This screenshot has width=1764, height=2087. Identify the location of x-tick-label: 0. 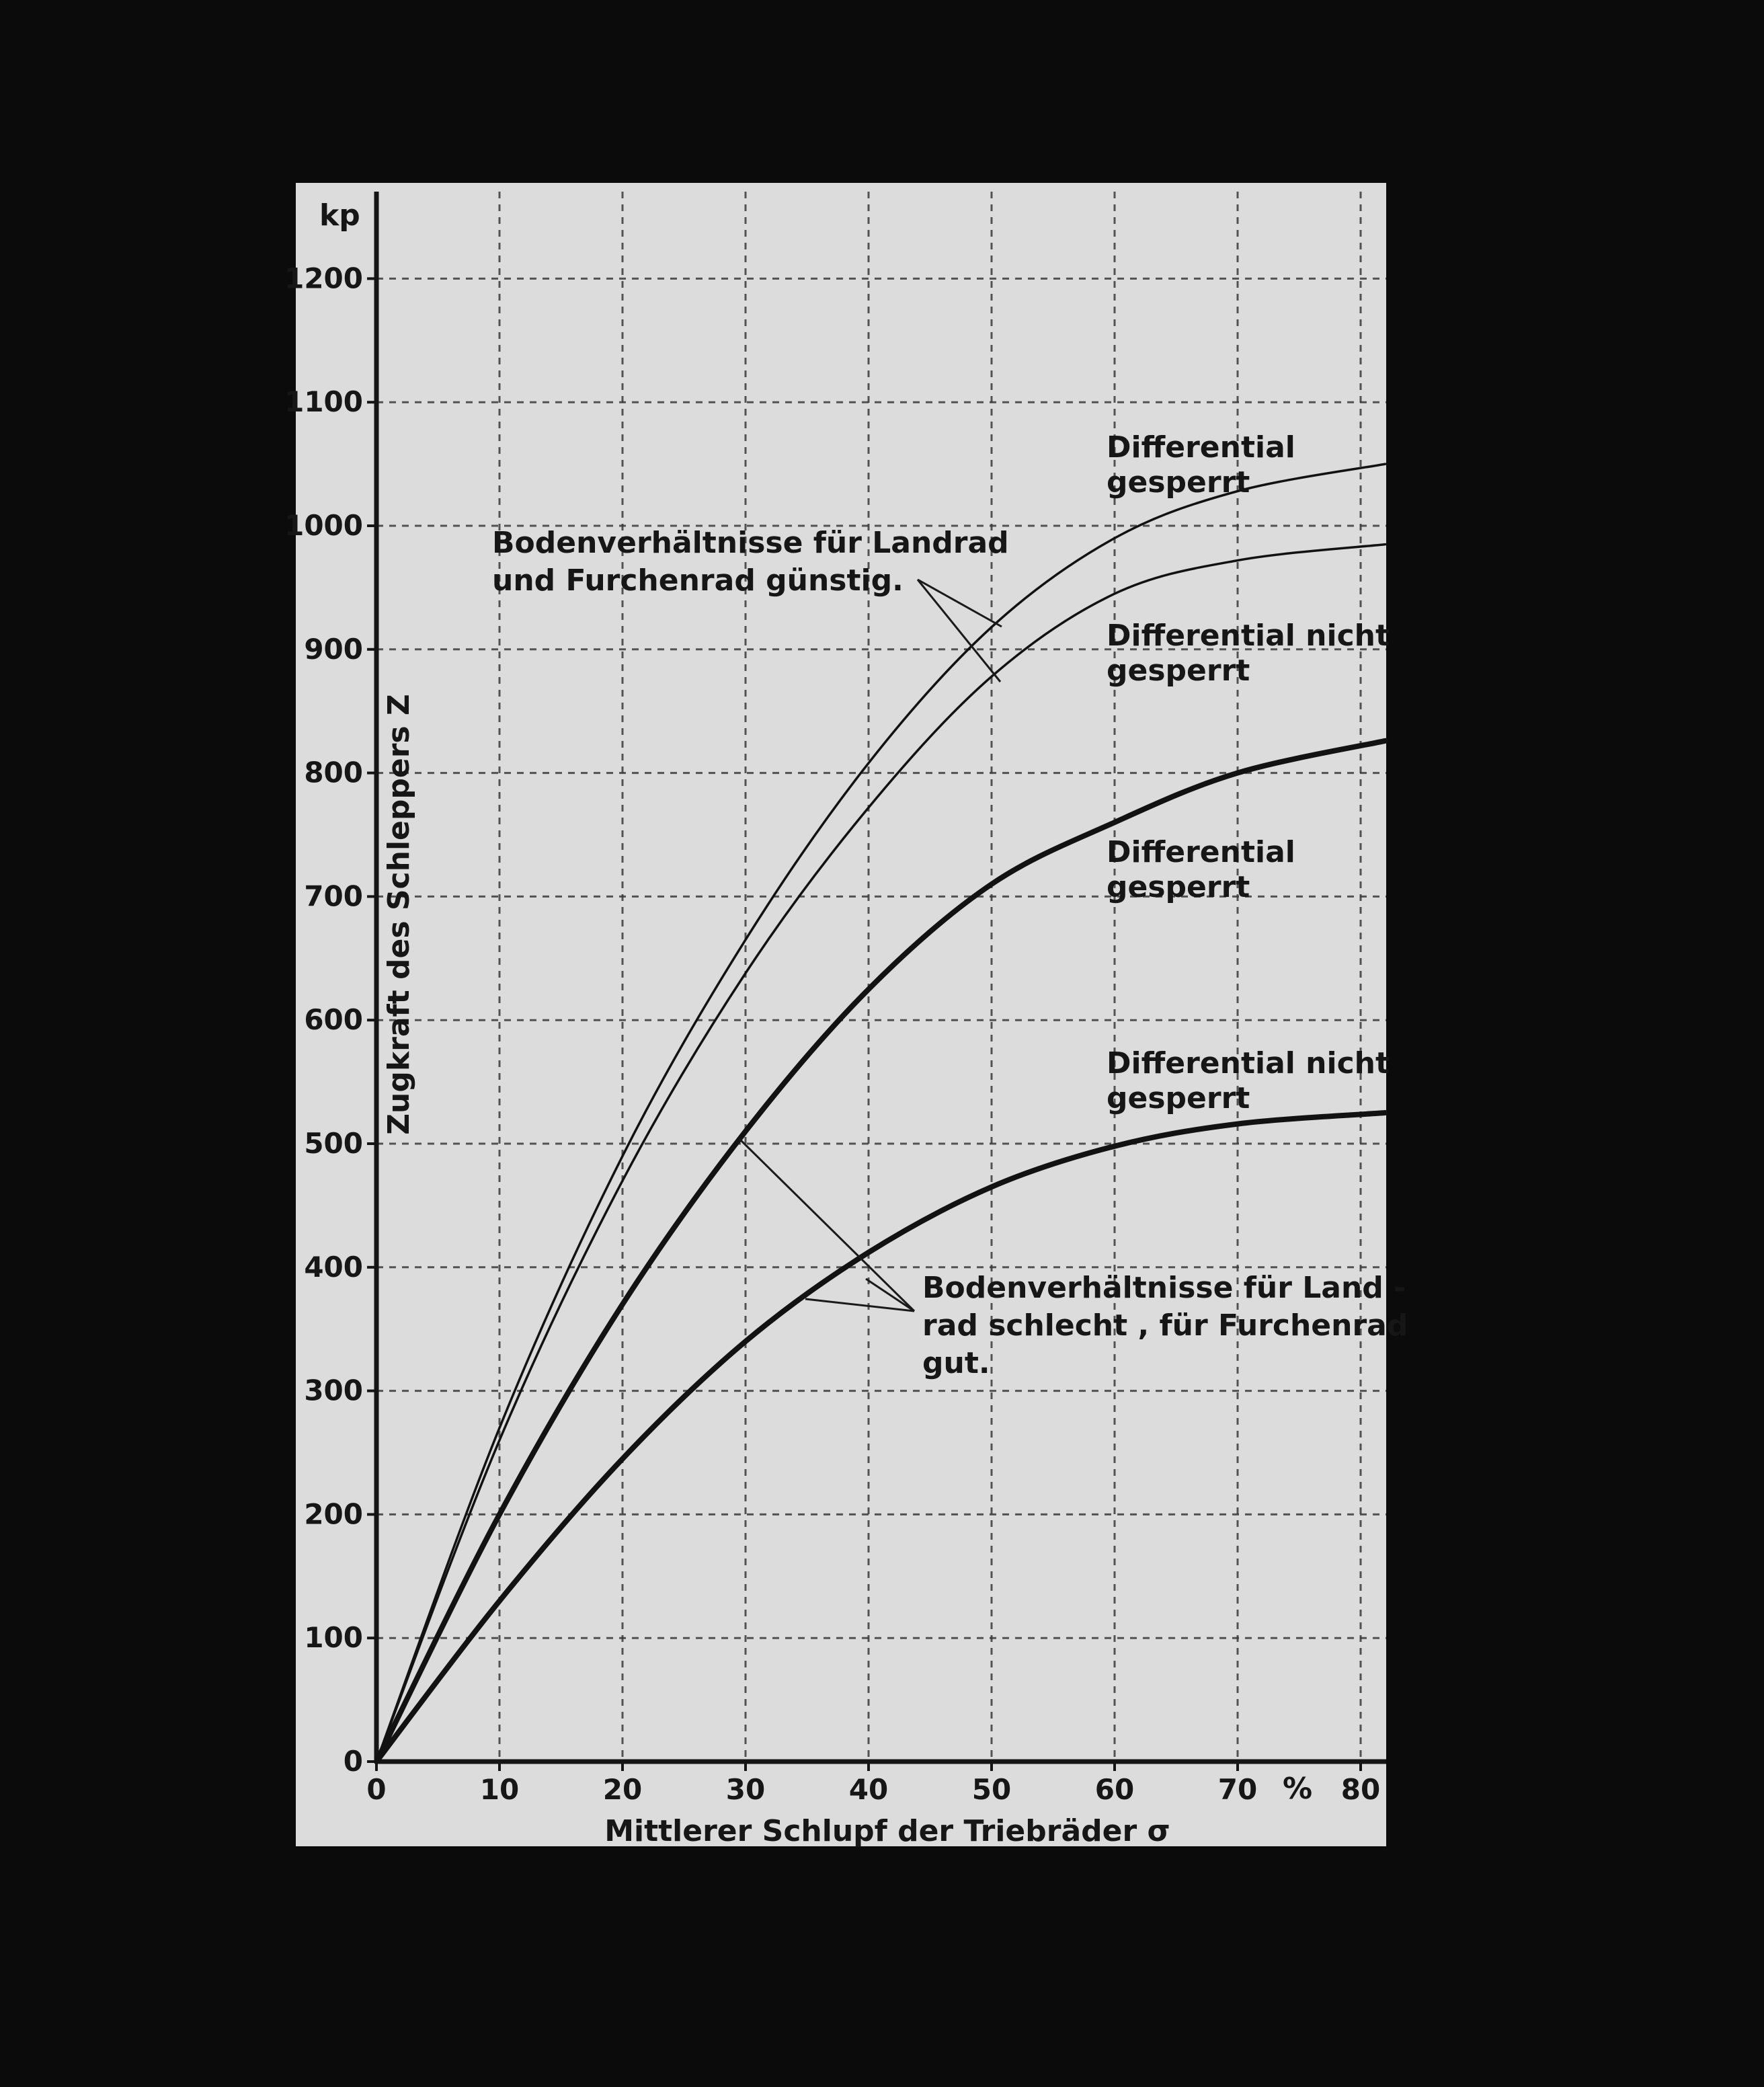
(376, 1790).